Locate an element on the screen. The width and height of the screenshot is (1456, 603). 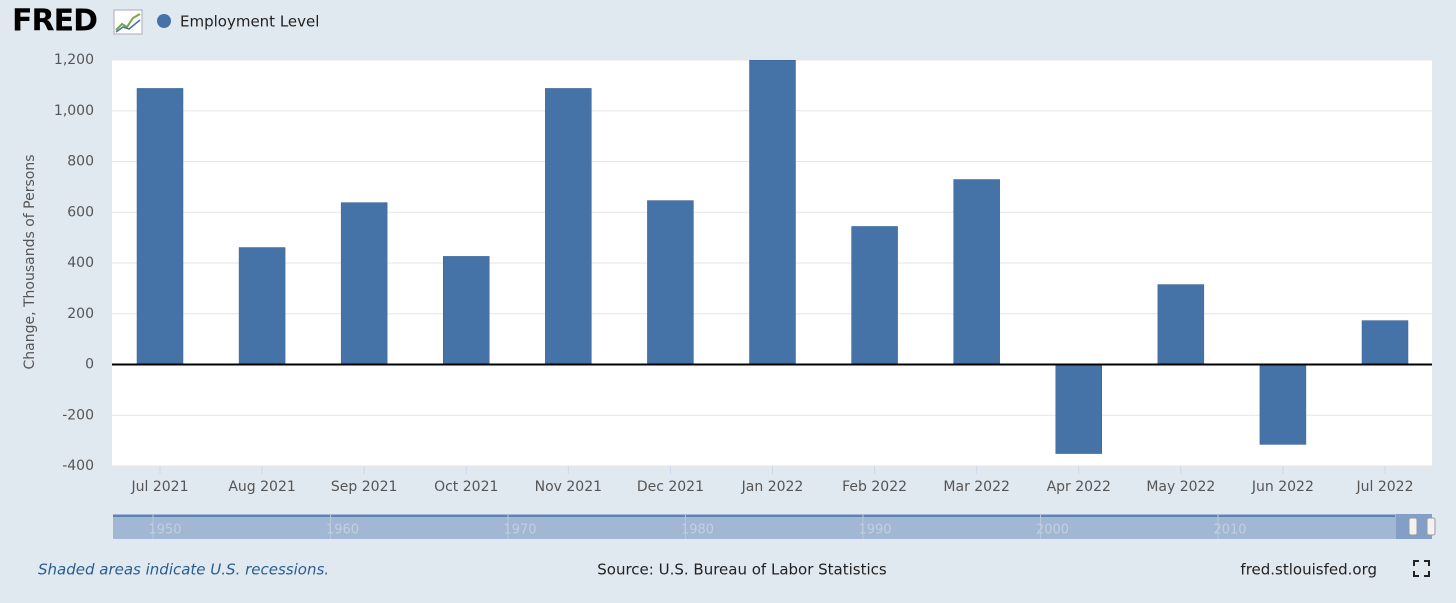
site-link: fred.stlouisfed.org is located at coordinates (1308, 570).